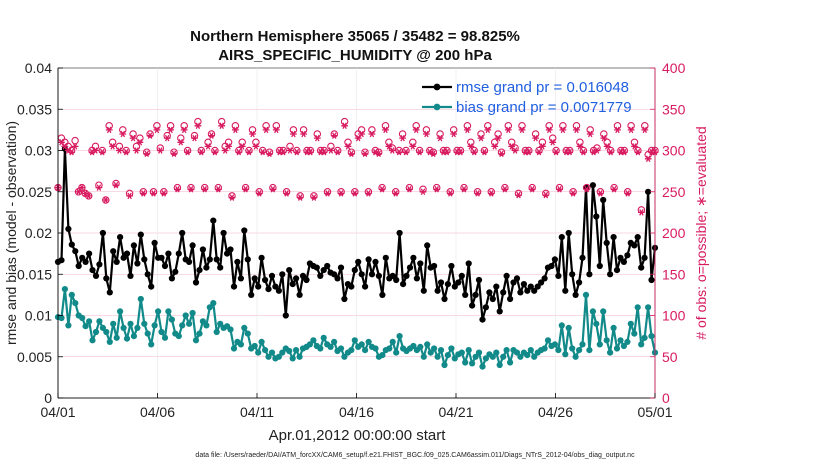  I want to click on y-tick-label: 0, so click(48, 398).